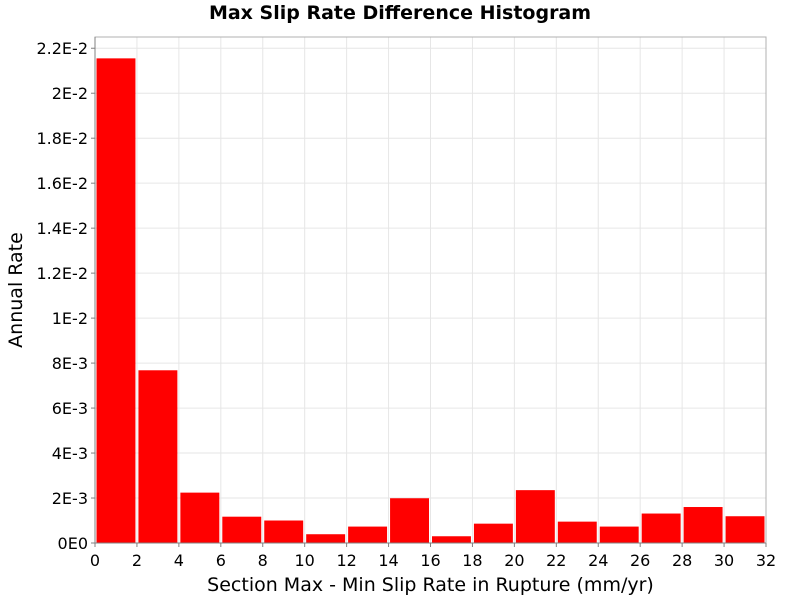 This screenshot has height=600, width=800. What do you see at coordinates (305, 560) in the screenshot?
I see `x-tick-label: 10` at bounding box center [305, 560].